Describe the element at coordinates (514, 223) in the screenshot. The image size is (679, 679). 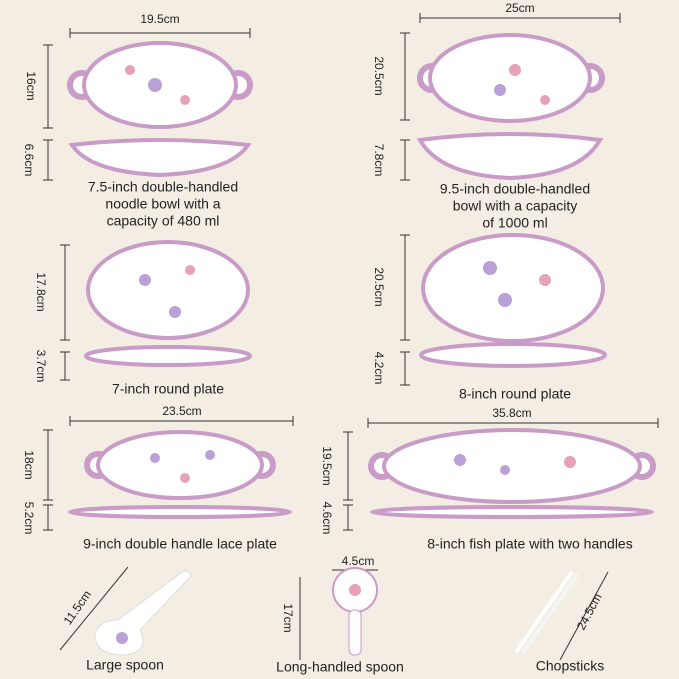
I see `caption: of 1000 ml` at that location.